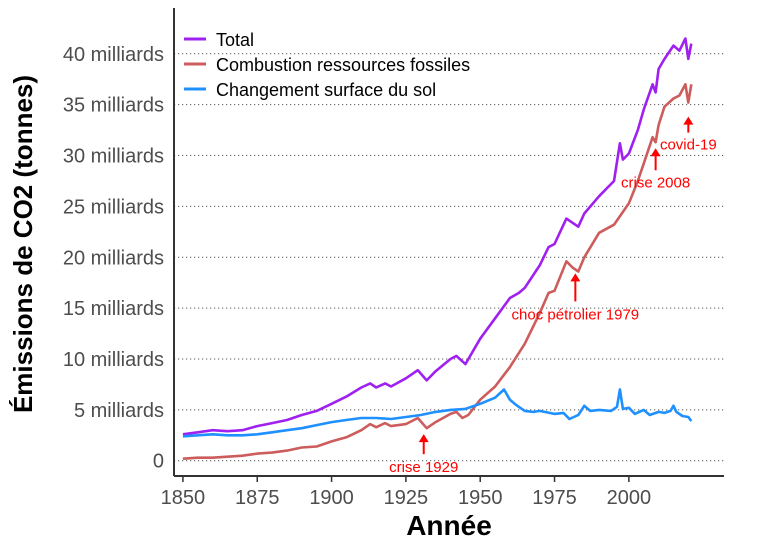 The width and height of the screenshot is (768, 549). What do you see at coordinates (655, 182) in the screenshot?
I see `annotation-label: crise 2008` at bounding box center [655, 182].